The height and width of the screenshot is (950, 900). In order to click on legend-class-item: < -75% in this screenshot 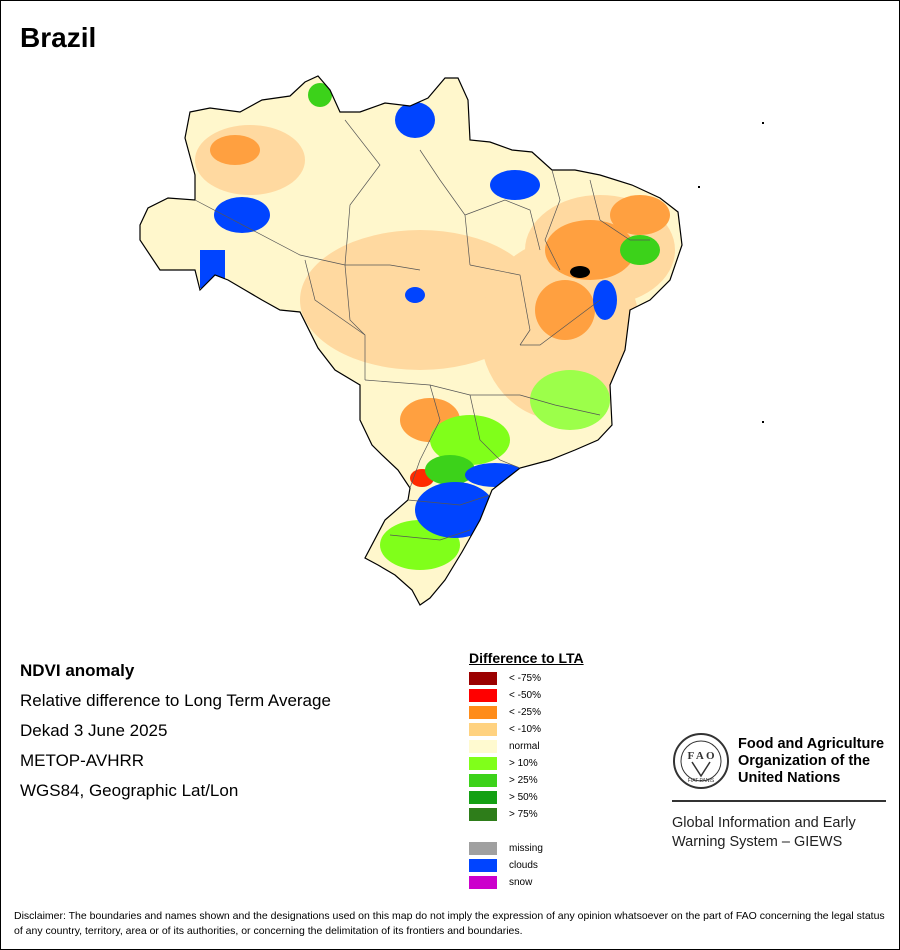, I will do `click(526, 678)`.